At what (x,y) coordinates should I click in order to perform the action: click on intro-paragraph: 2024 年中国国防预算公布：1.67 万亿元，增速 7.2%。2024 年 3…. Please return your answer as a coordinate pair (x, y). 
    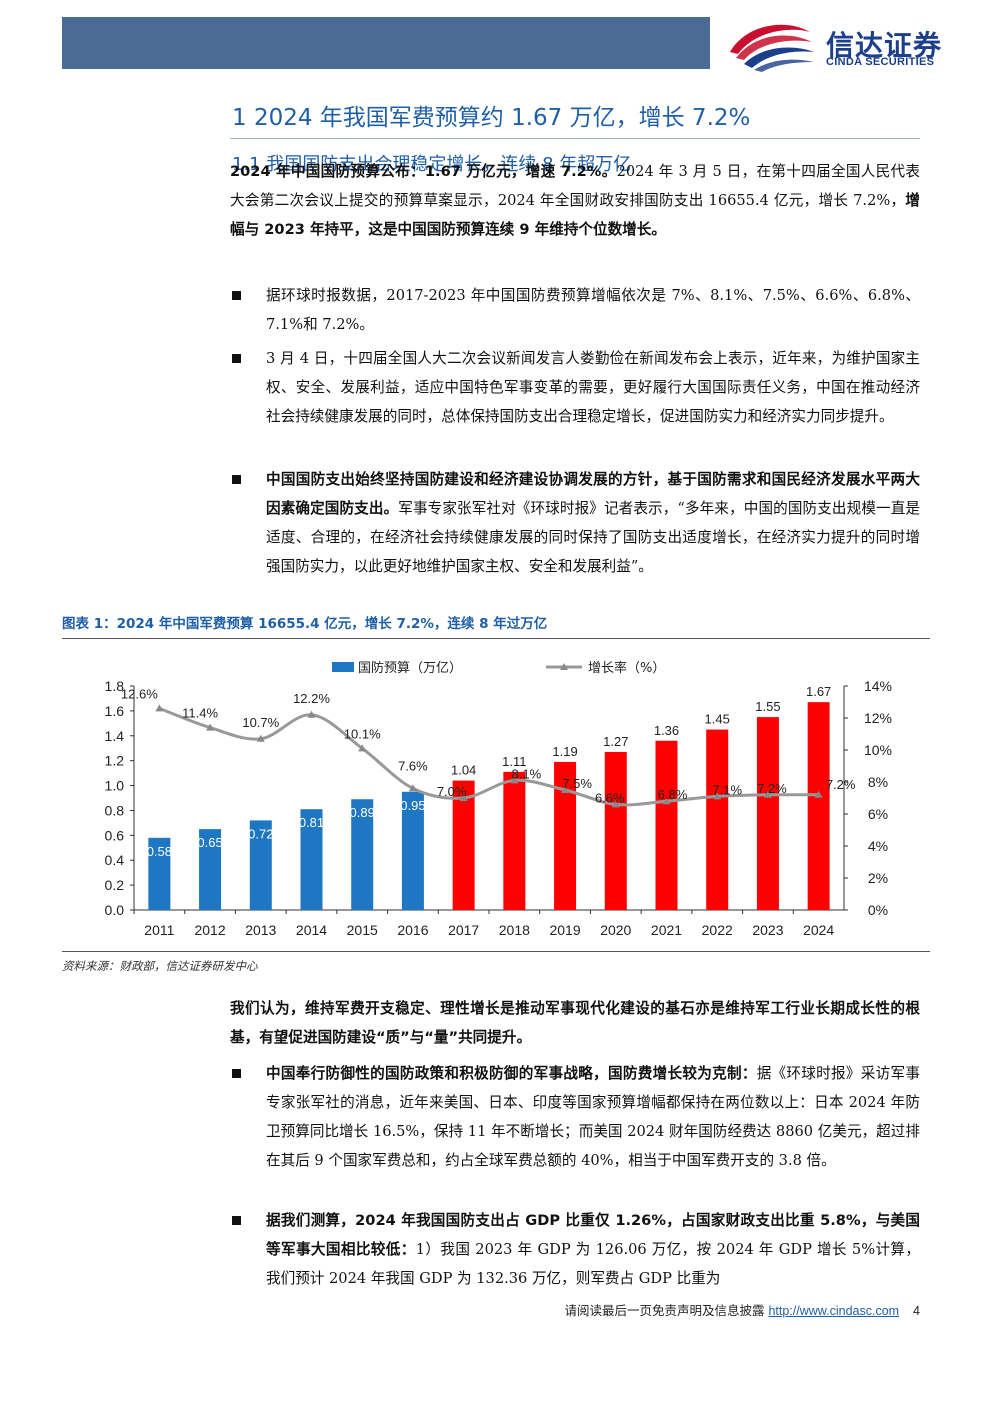
    Looking at the image, I should click on (575, 200).